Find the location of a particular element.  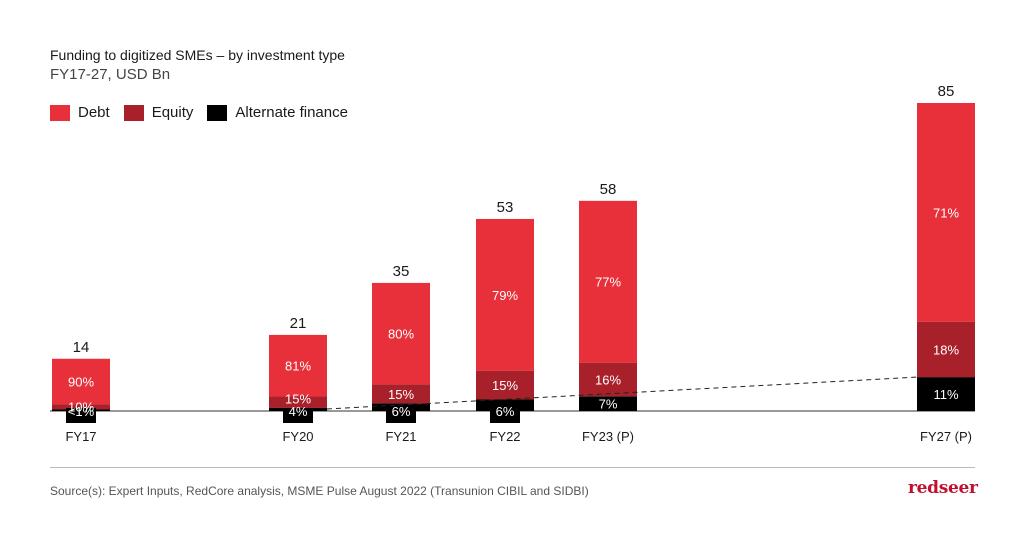

segment-label: 71% is located at coordinates (946, 212).